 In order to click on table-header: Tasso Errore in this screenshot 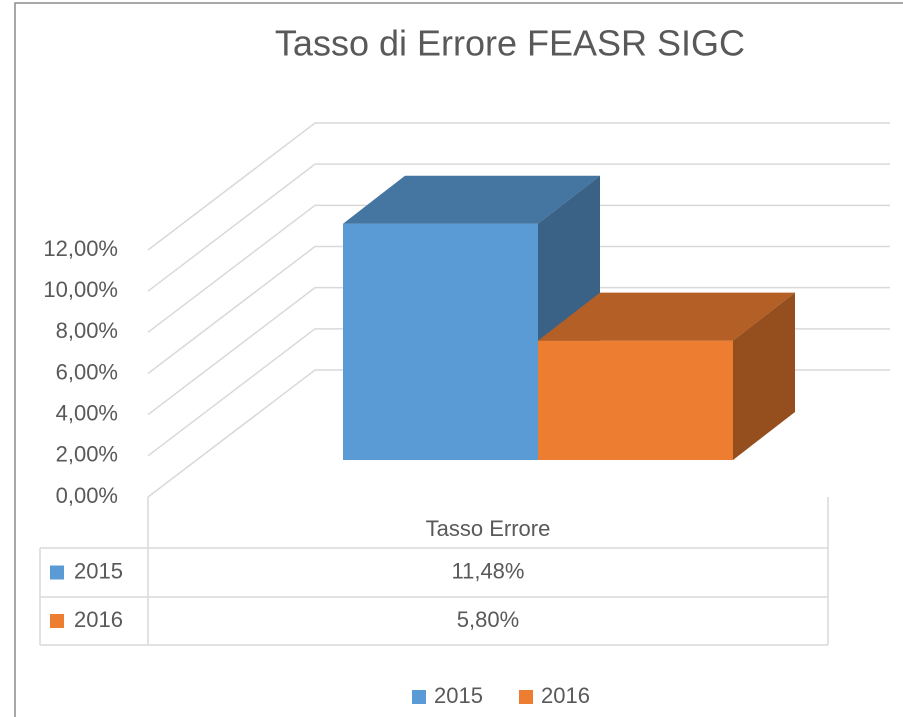, I will do `click(488, 528)`.